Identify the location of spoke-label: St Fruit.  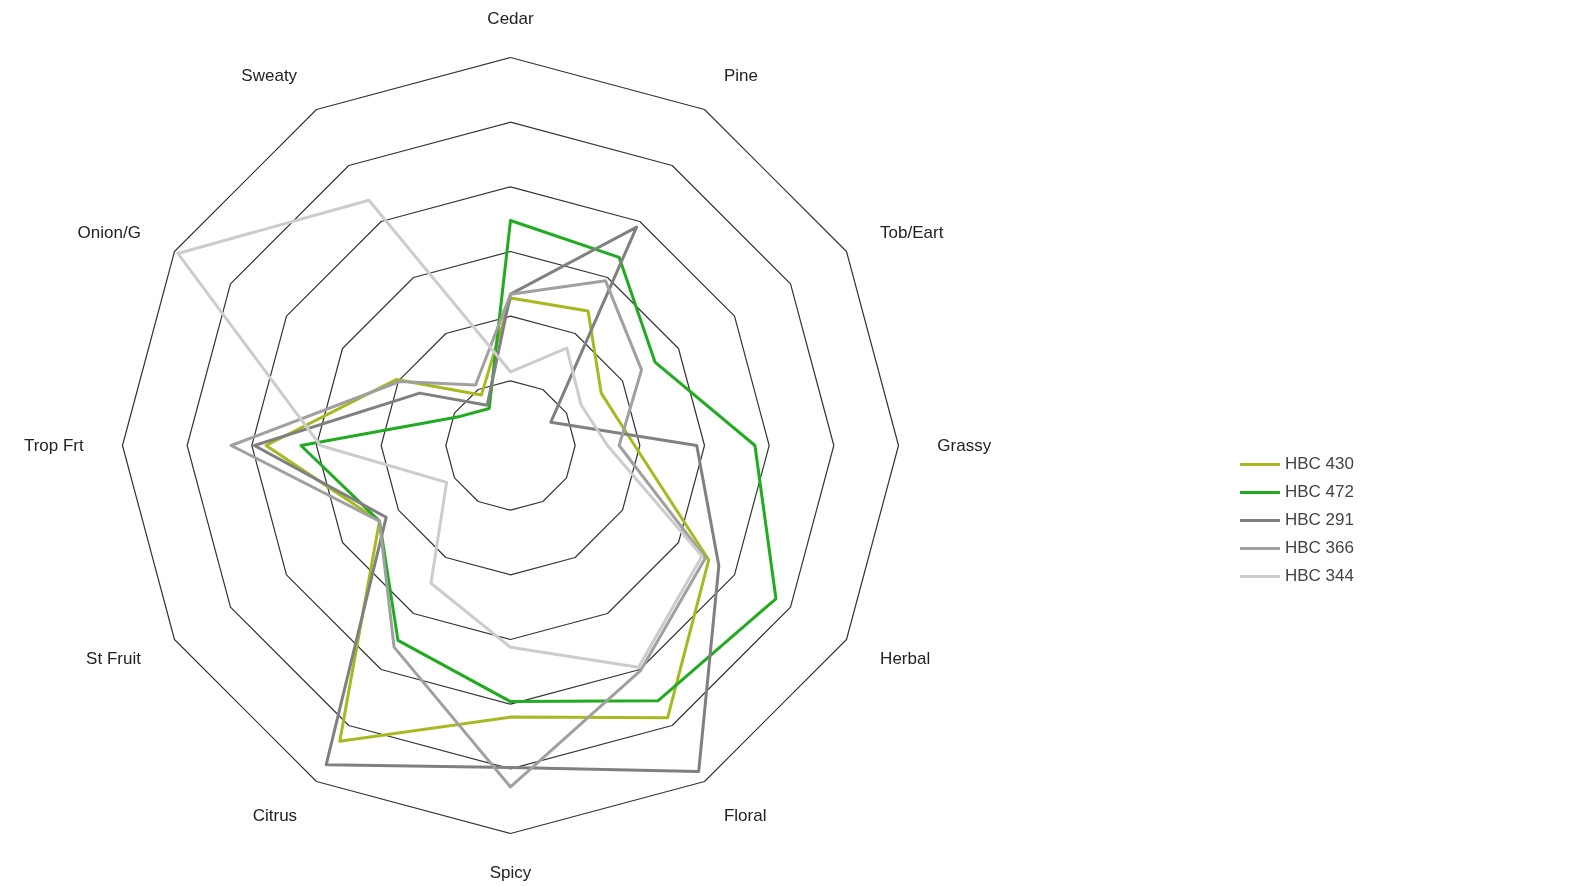
(114, 659).